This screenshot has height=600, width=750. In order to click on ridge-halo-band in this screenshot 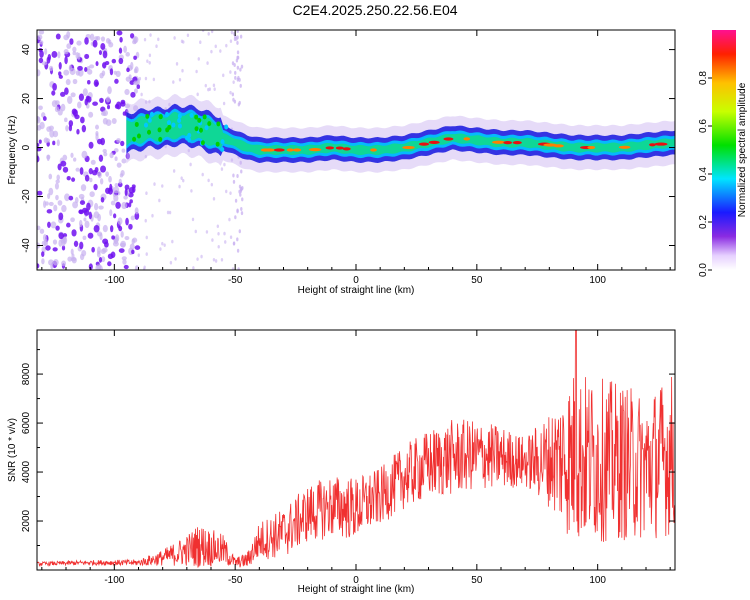, I will do `click(400, 133)`.